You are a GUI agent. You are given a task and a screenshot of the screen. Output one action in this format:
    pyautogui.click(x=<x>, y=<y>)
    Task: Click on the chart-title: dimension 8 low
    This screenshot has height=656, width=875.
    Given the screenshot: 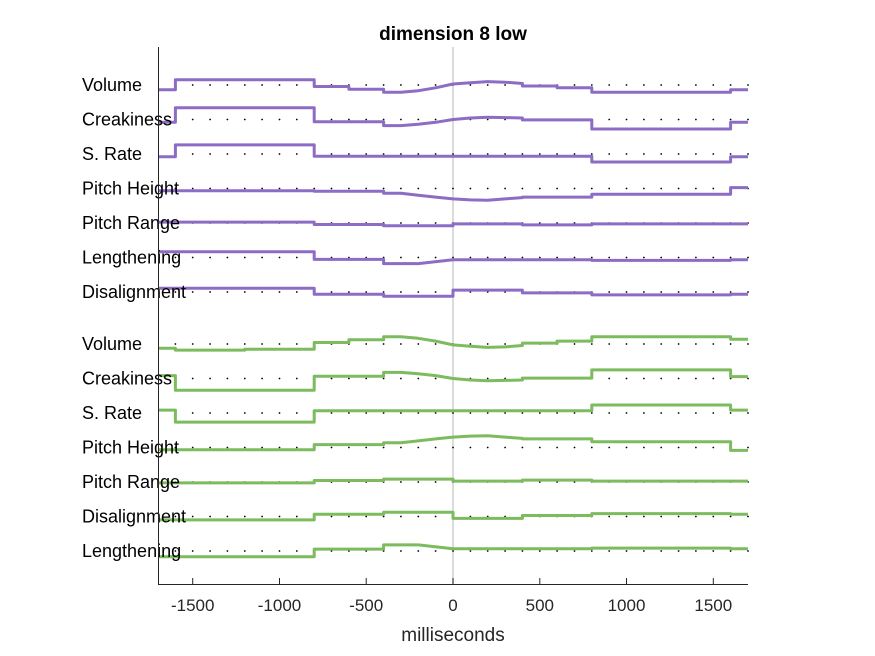 What is the action you would take?
    pyautogui.click(x=453, y=34)
    